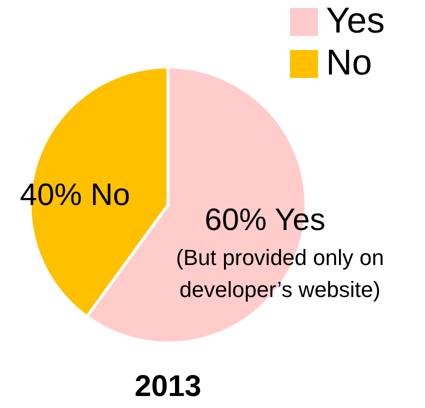 The image size is (425, 408). I want to click on text: (But provided only on developer’s website), so click(280, 273).